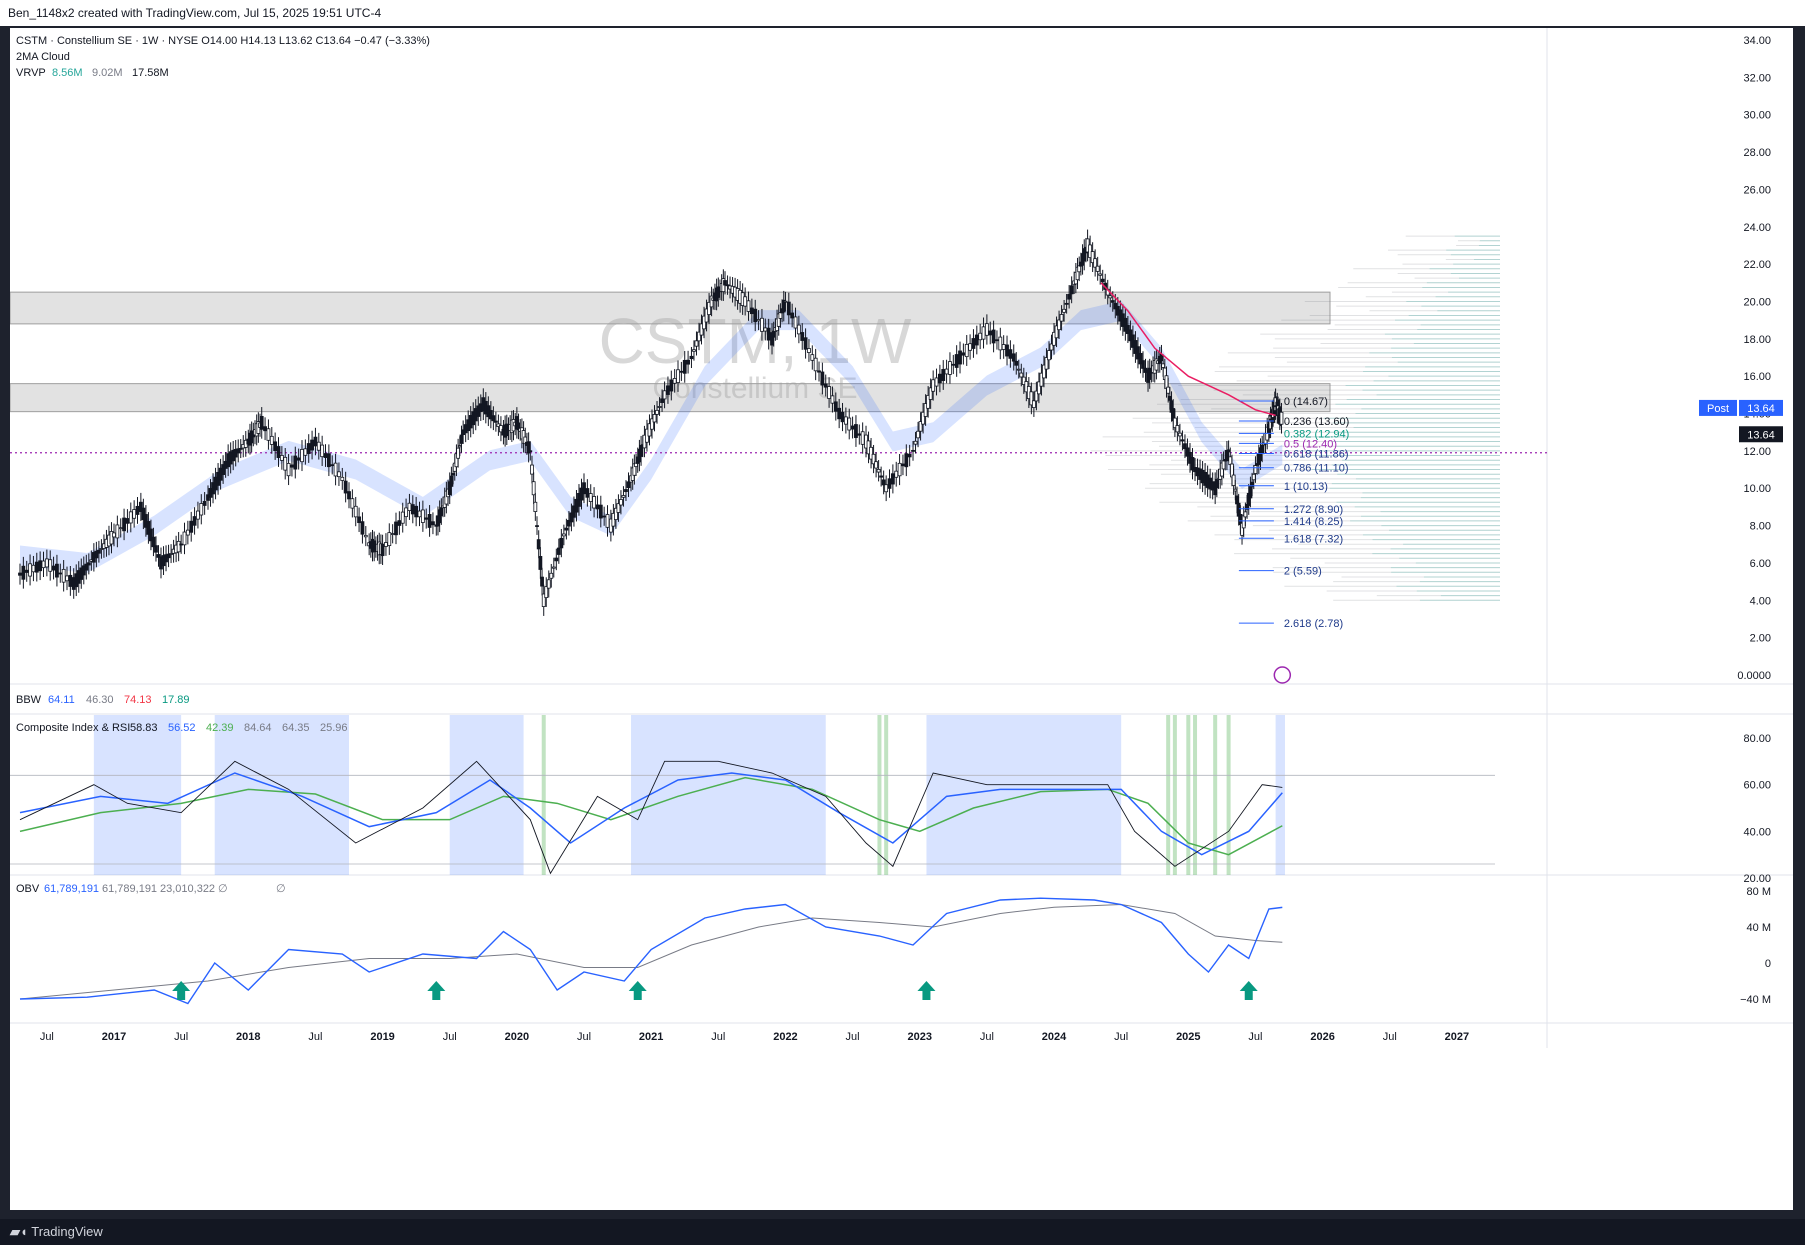 Image resolution: width=1805 pixels, height=1245 pixels. What do you see at coordinates (1757, 190) in the screenshot?
I see `price-axis-tick: 26.00` at bounding box center [1757, 190].